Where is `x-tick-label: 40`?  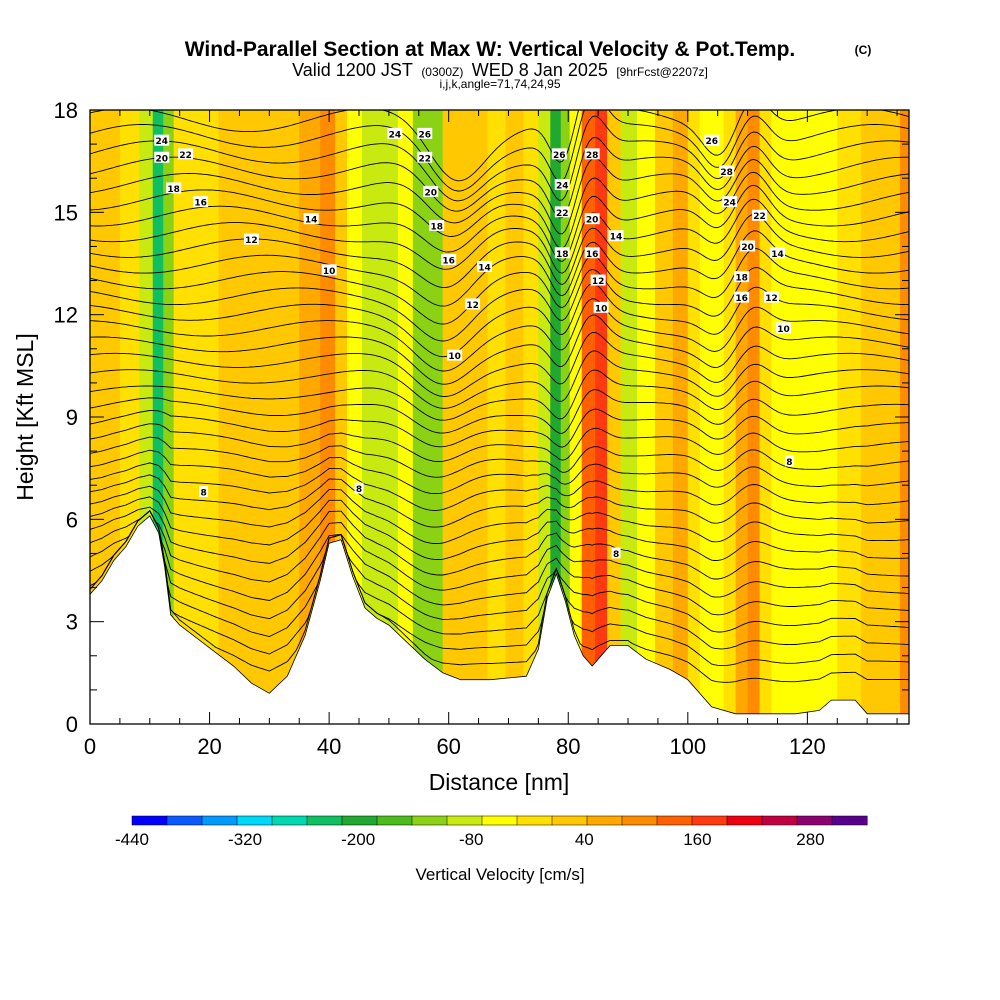 x-tick-label: 40 is located at coordinates (329, 746).